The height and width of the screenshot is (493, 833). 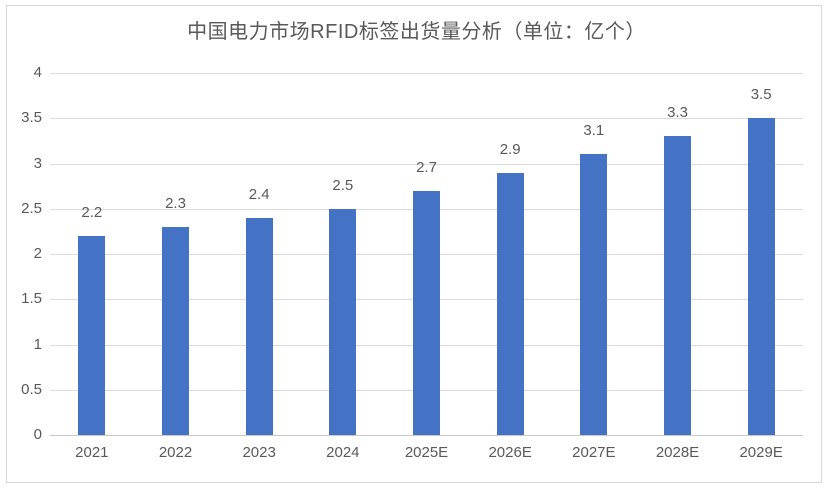 What do you see at coordinates (510, 452) in the screenshot?
I see `x-axis-tick-label: 2026E` at bounding box center [510, 452].